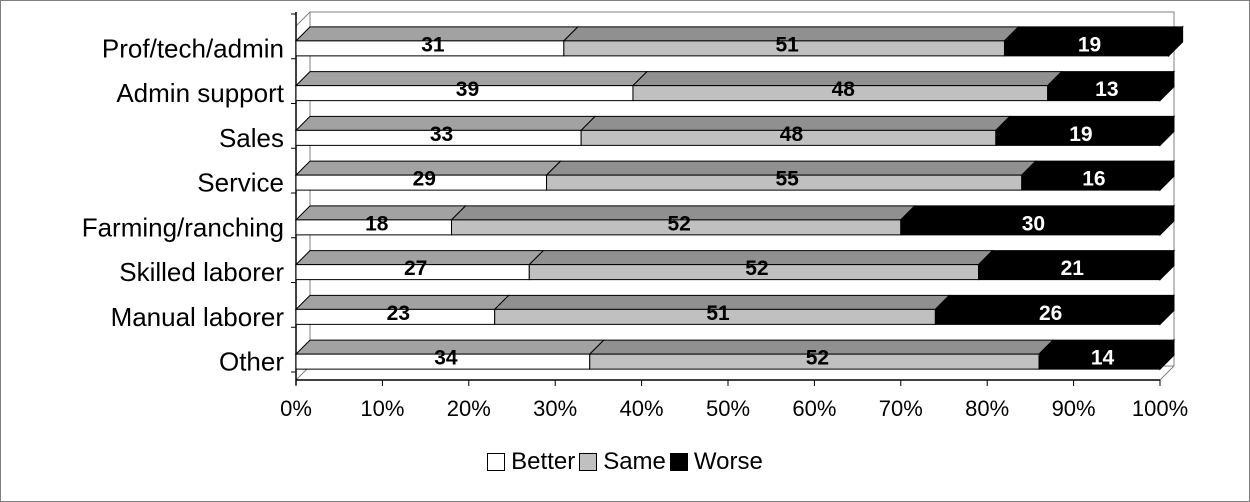  What do you see at coordinates (415, 268) in the screenshot?
I see `value-label-better: 27` at bounding box center [415, 268].